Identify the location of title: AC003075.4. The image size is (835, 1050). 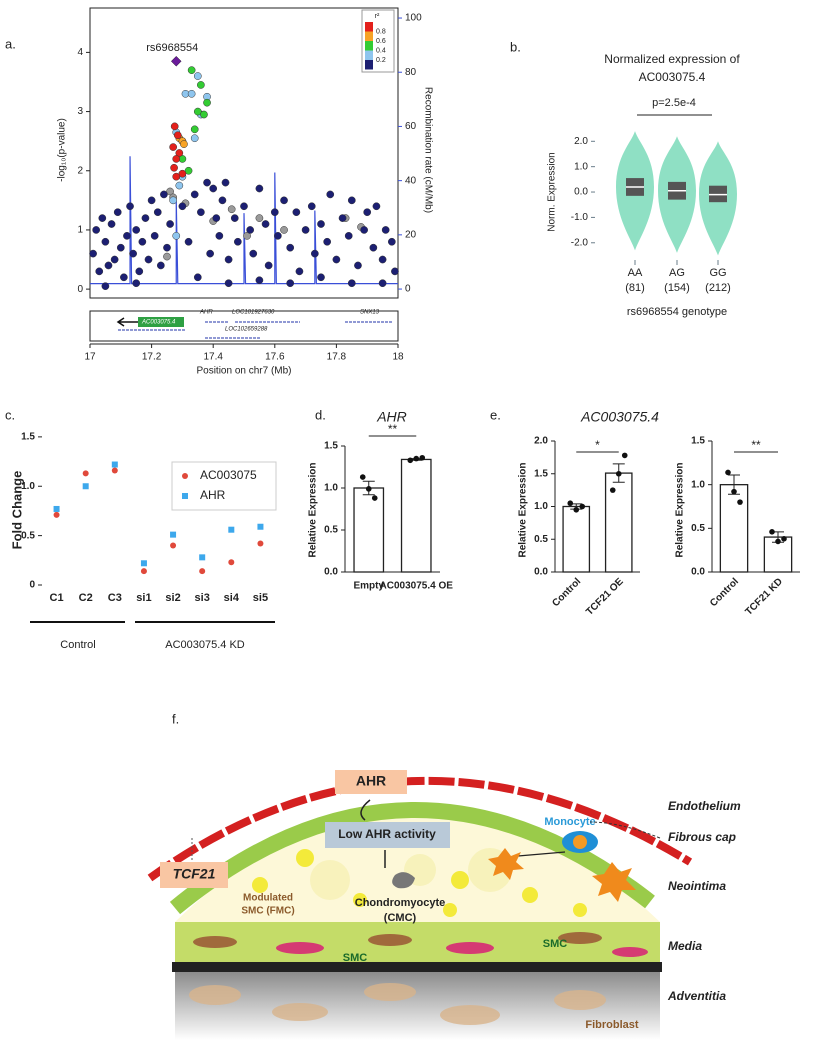
(672, 77).